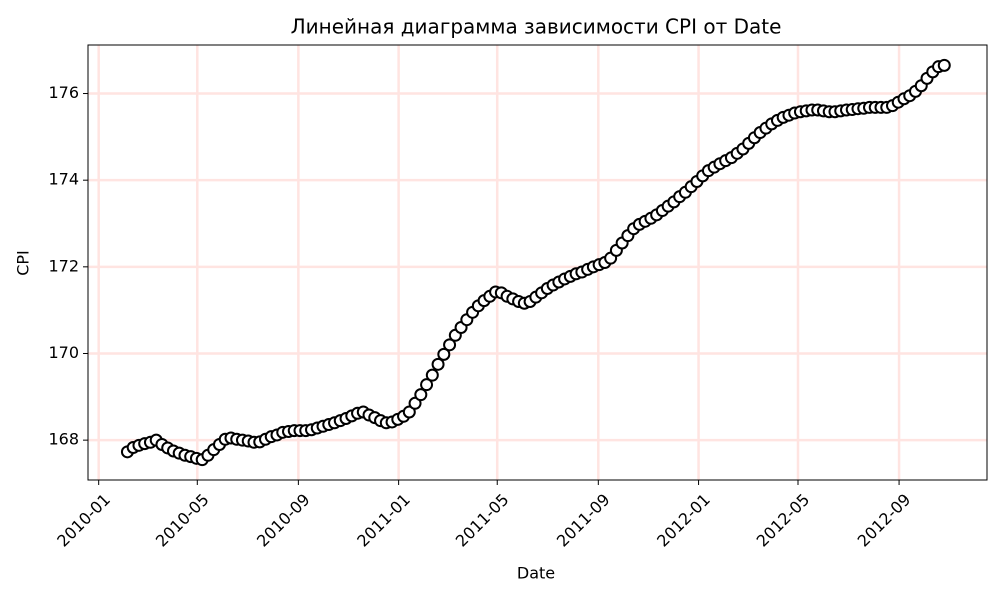  Describe the element at coordinates (683, 520) in the screenshot. I see `x-tick-label: 2012-01` at that location.